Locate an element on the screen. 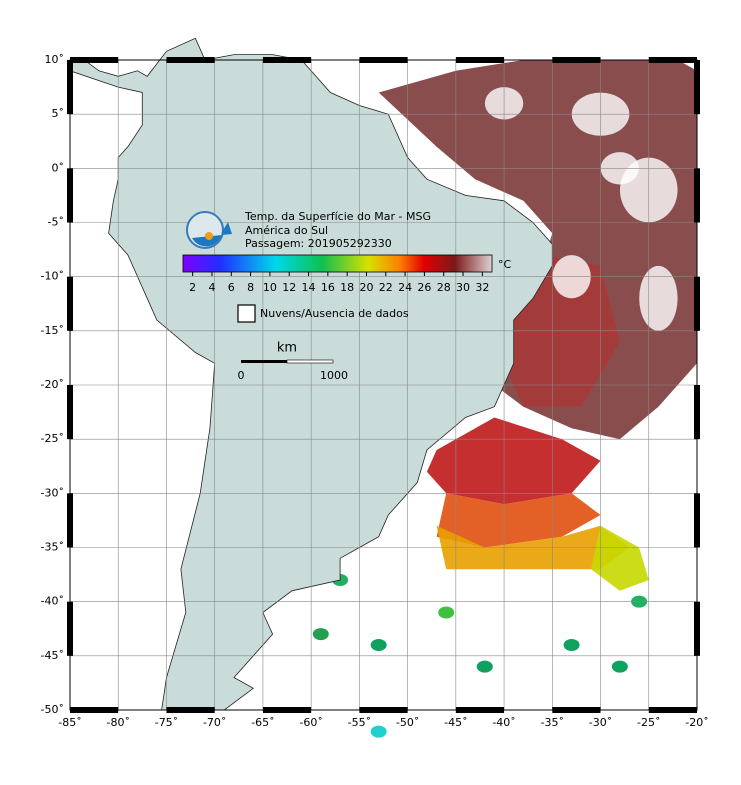  colorbar-label: 26 is located at coordinates (424, 287).